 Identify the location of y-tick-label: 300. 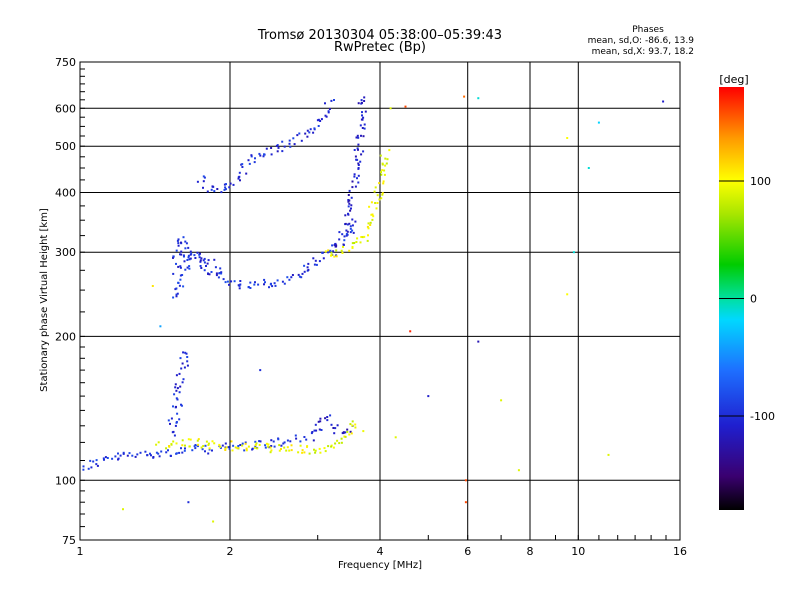
(65, 252).